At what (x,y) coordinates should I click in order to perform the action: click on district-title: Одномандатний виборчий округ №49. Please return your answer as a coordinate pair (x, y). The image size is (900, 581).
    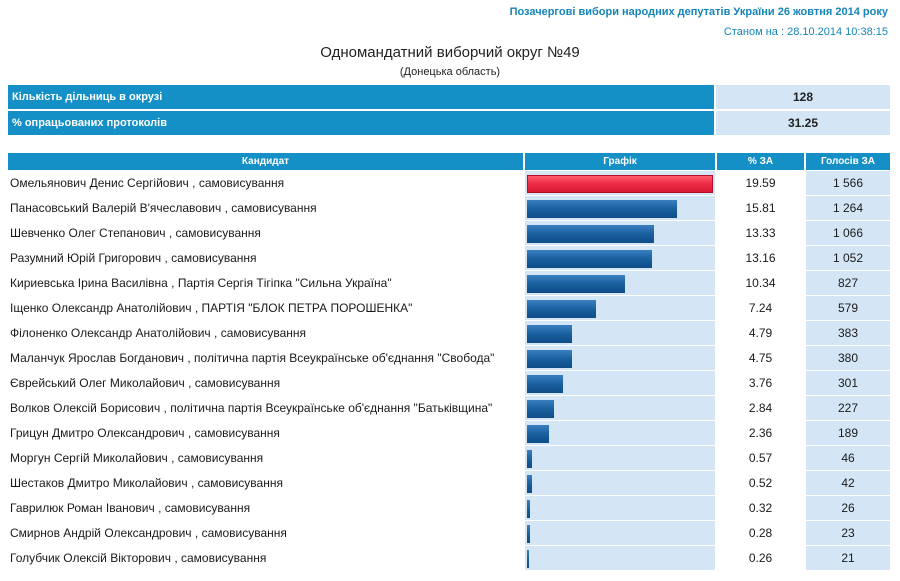
    Looking at the image, I should click on (450, 52).